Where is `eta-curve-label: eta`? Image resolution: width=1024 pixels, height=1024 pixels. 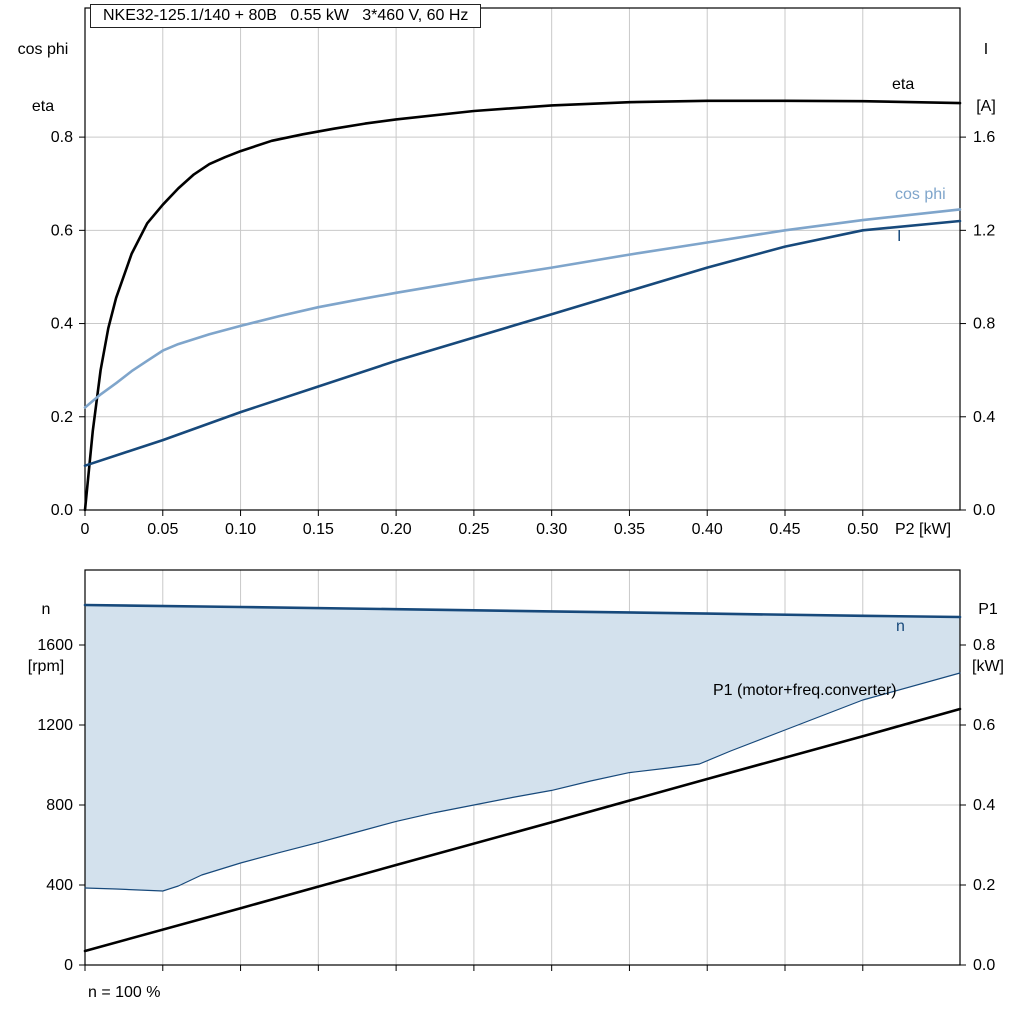
eta-curve-label: eta is located at coordinates (903, 84).